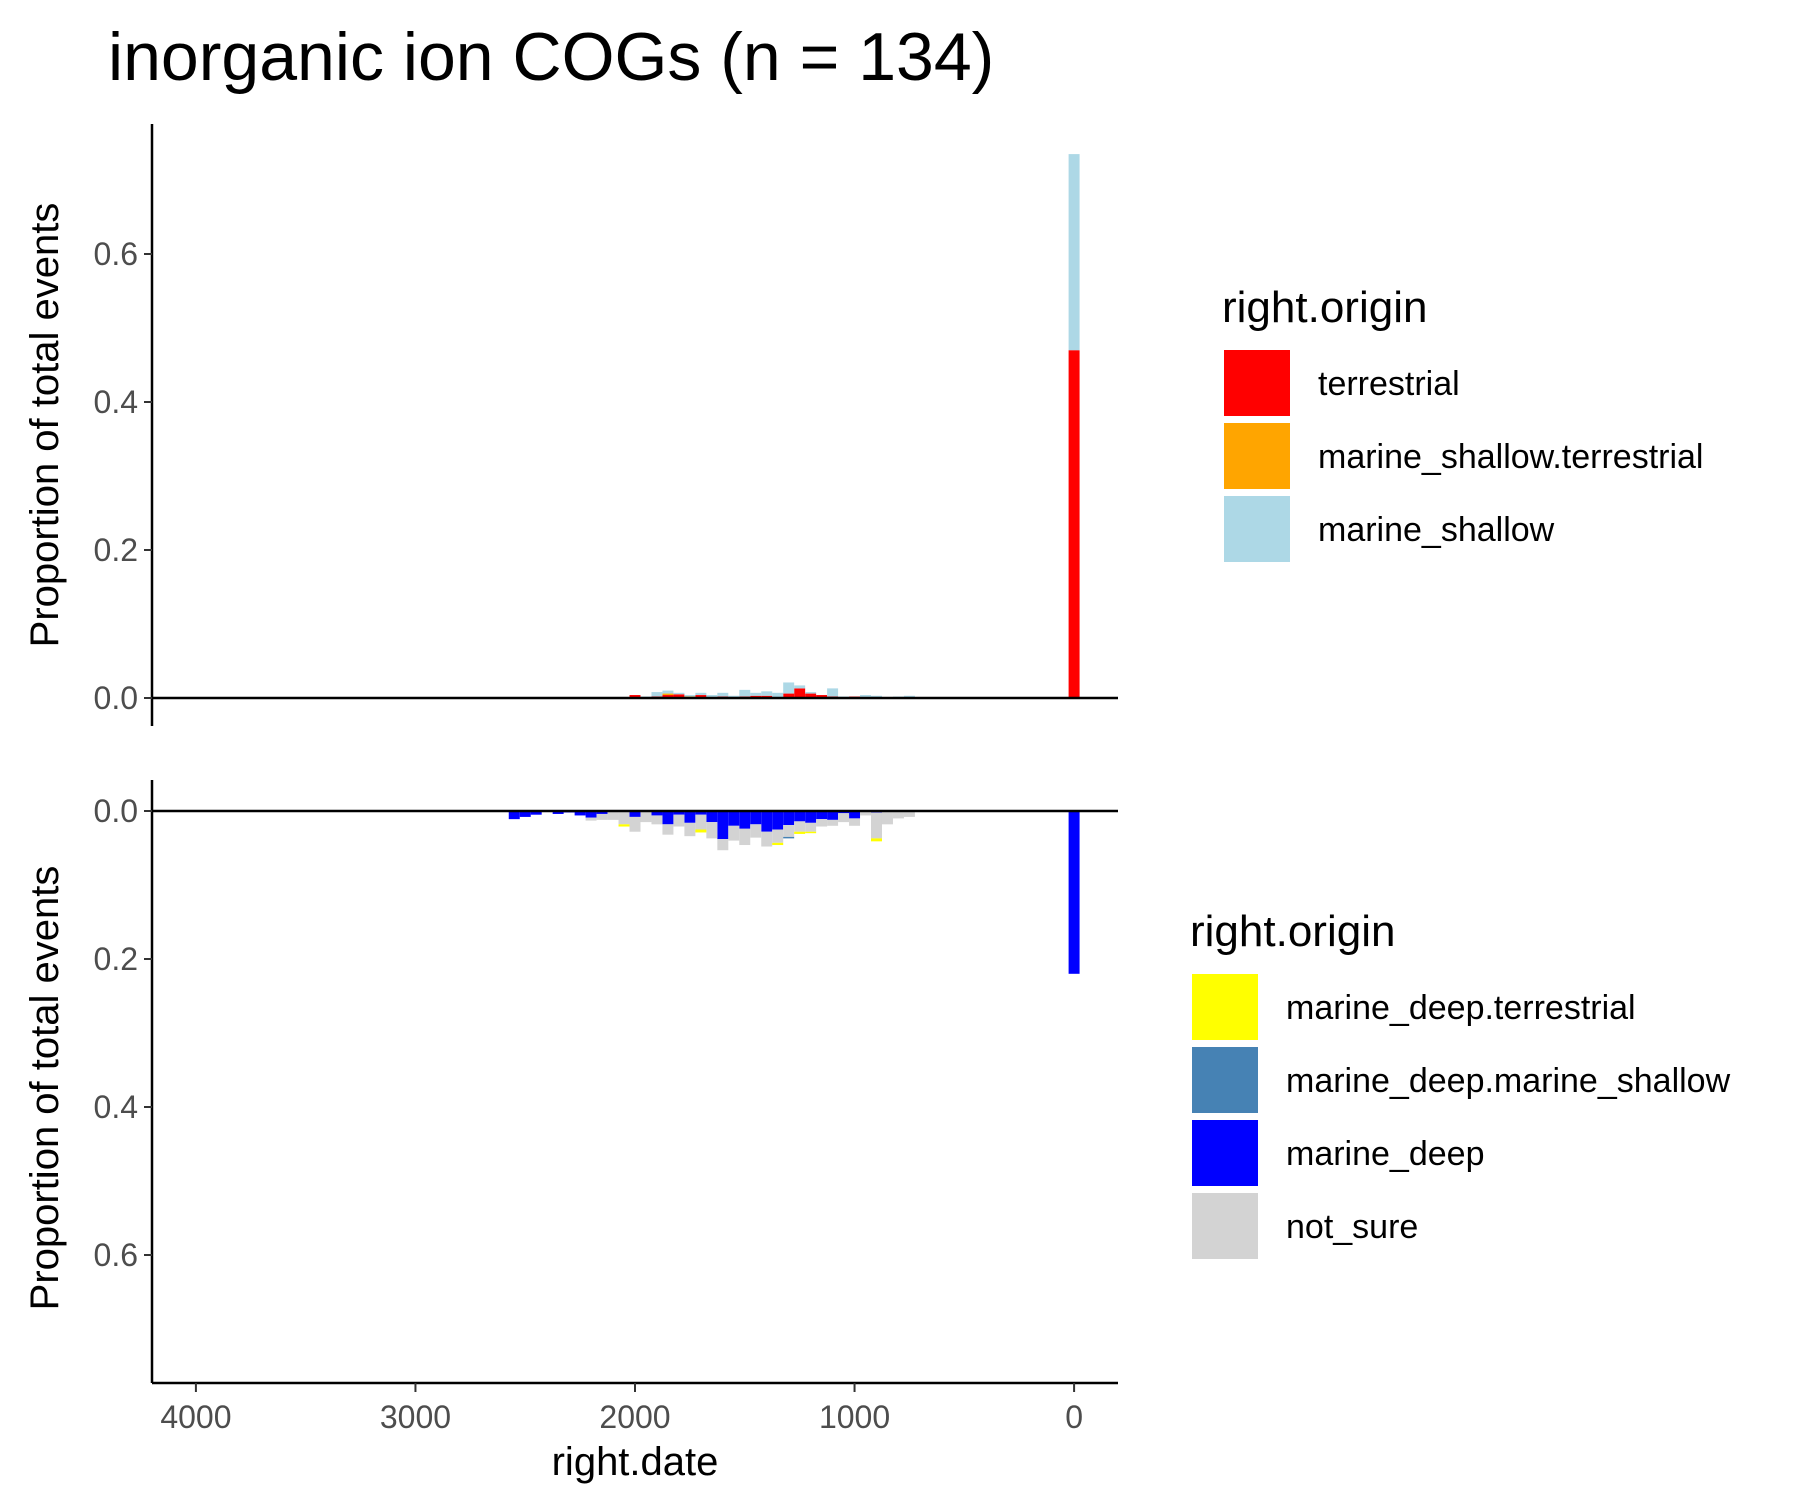 The width and height of the screenshot is (1800, 1500). What do you see at coordinates (45, 425) in the screenshot?
I see `y-axis-title-top: Proportion of total events` at bounding box center [45, 425].